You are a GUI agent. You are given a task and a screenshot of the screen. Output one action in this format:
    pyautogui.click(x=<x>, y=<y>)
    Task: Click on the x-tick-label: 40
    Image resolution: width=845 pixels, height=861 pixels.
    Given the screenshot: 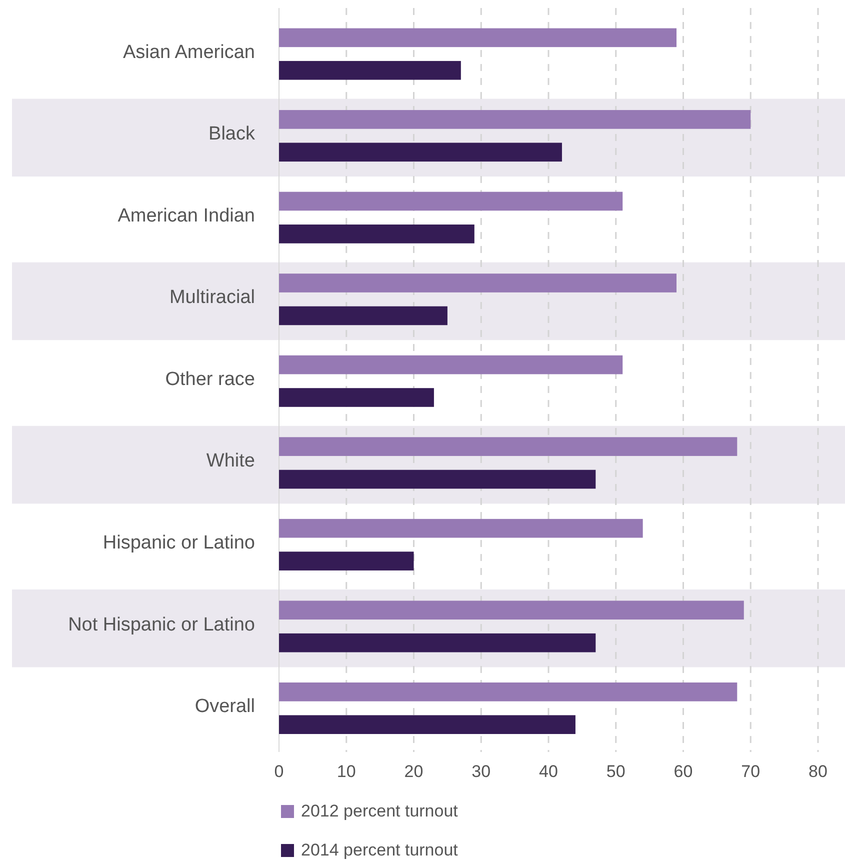 What is the action you would take?
    pyautogui.click(x=548, y=771)
    